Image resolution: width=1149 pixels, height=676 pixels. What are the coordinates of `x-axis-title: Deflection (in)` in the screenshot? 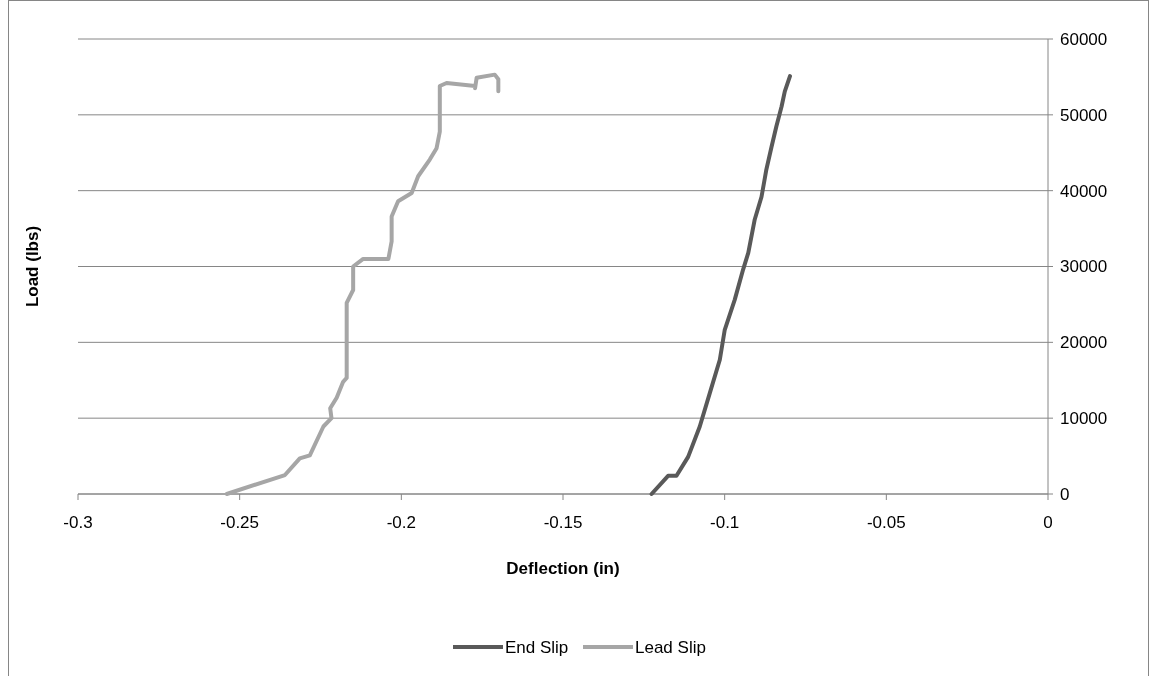 It's located at (563, 568).